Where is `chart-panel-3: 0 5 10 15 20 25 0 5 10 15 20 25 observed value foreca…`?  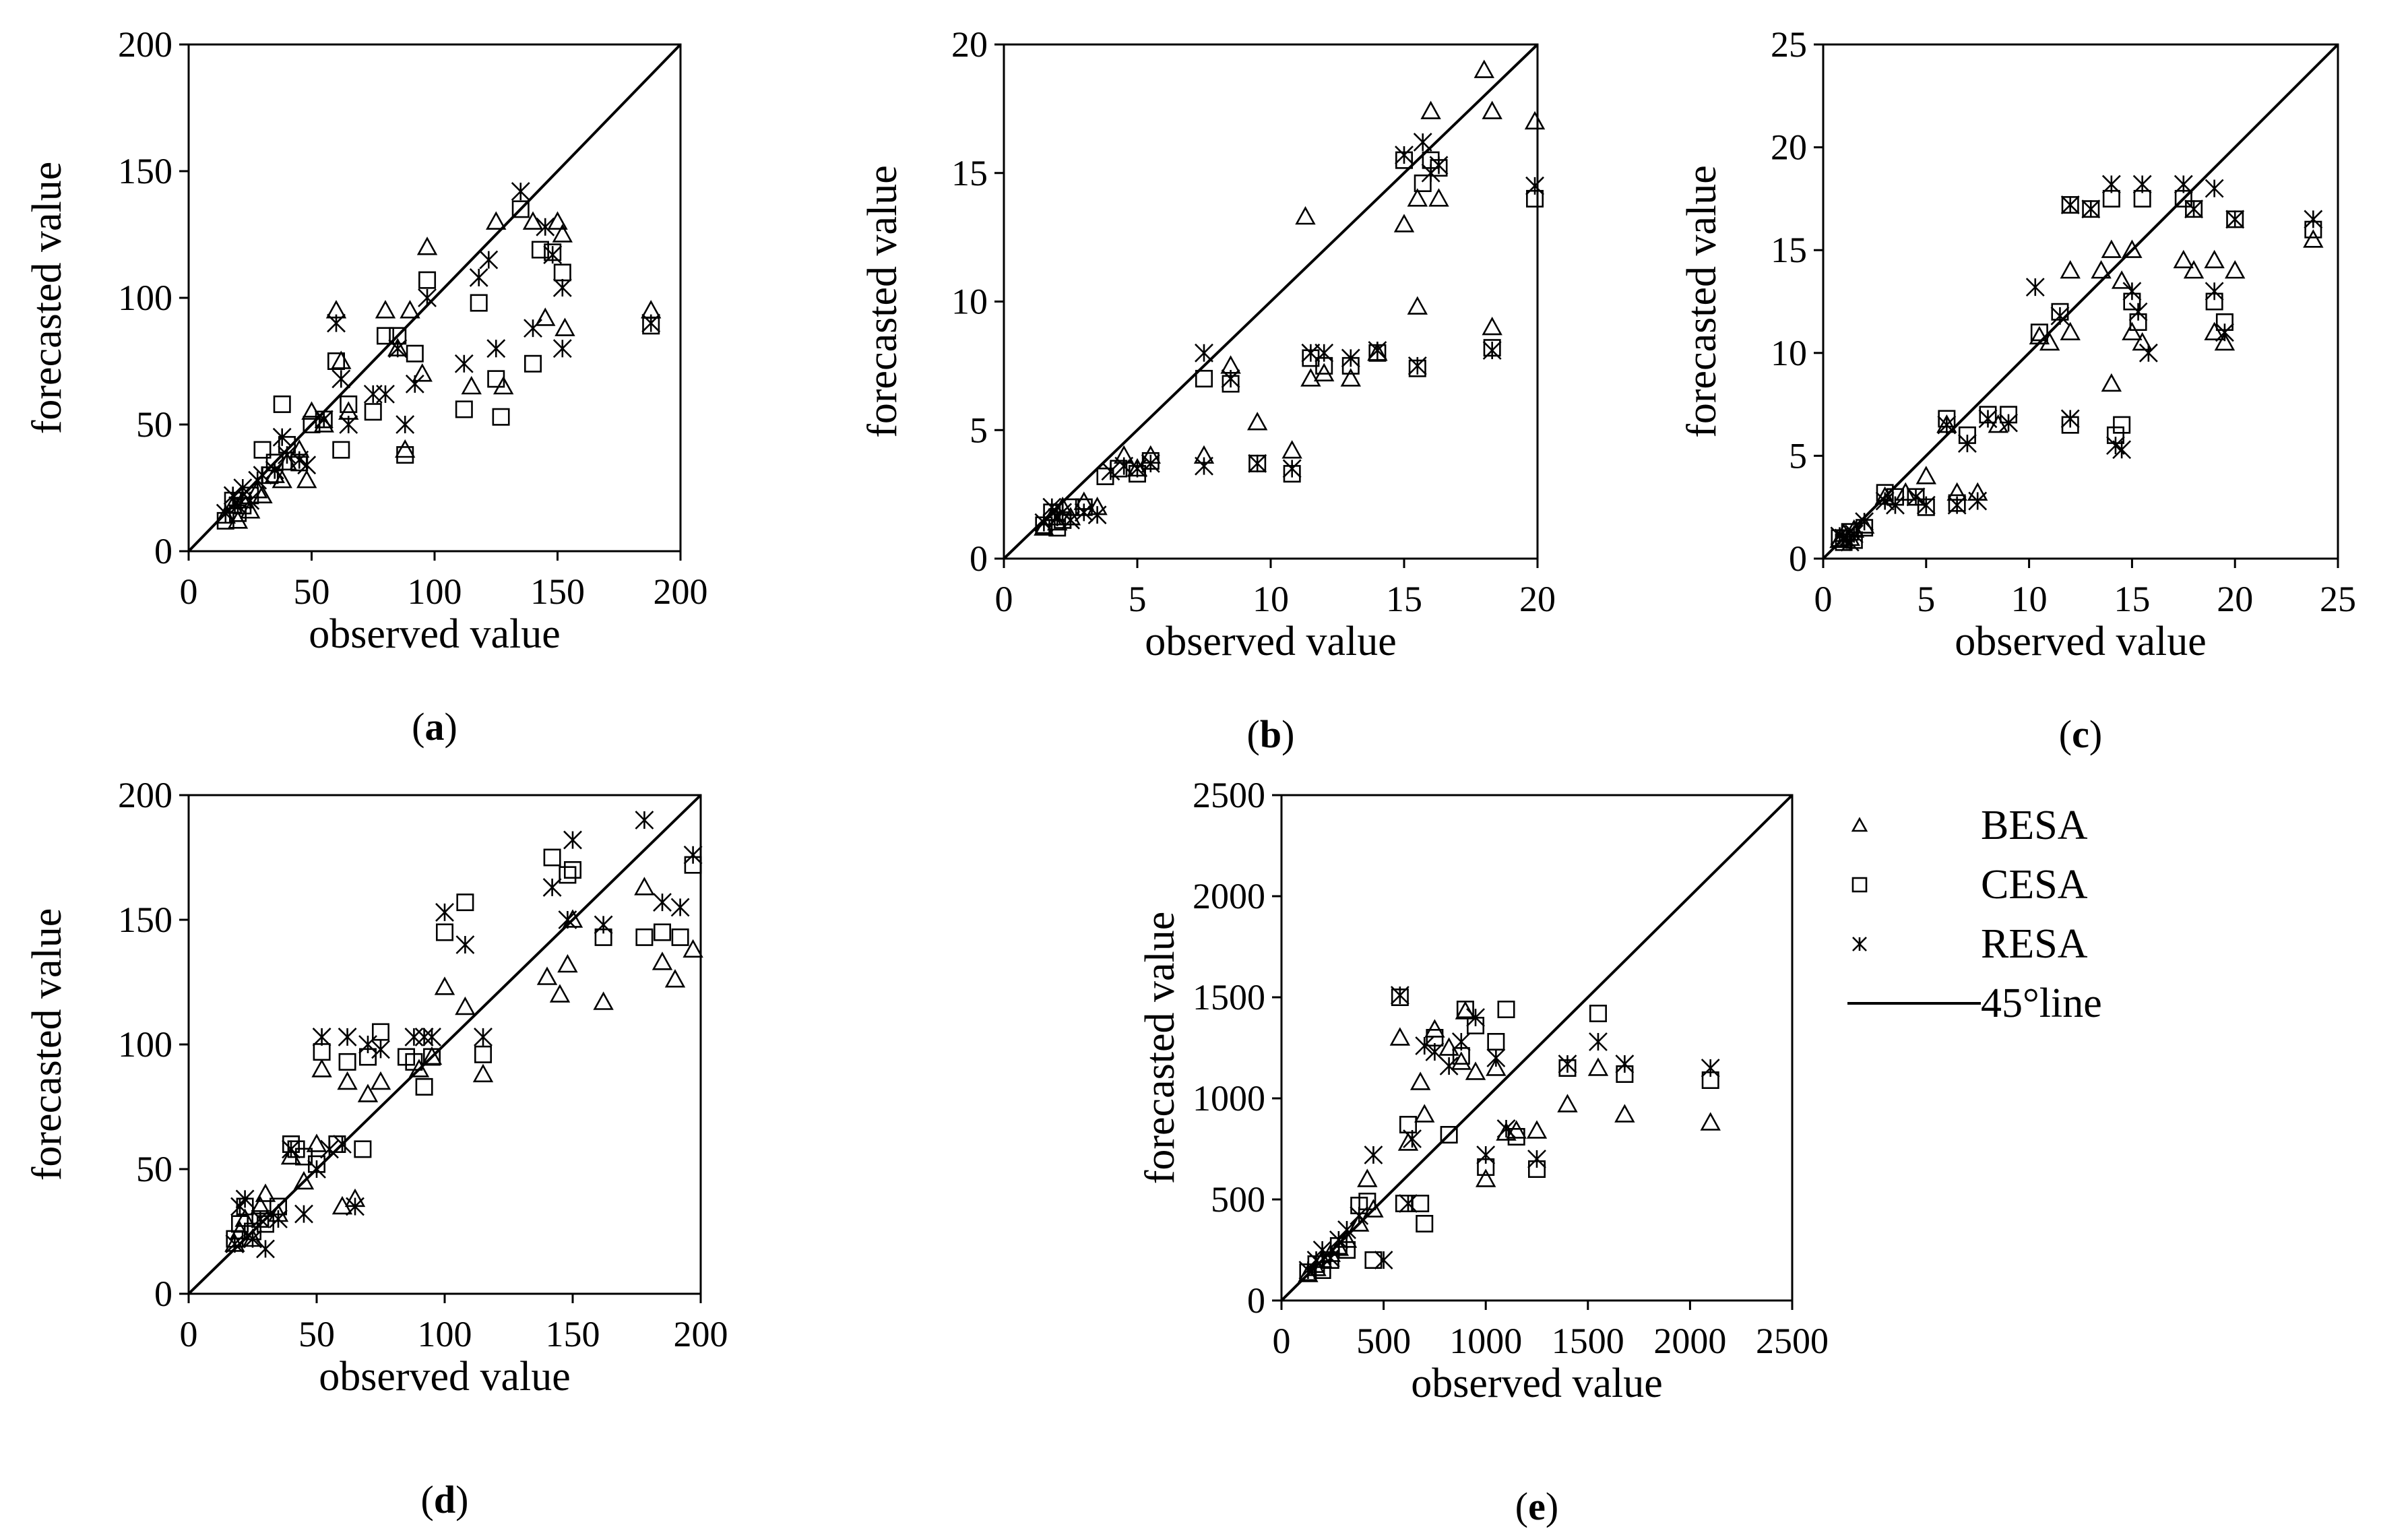 chart-panel-3: 0 5 10 15 20 25 0 5 10 15 20 25 observed value foreca… is located at coordinates (2017, 390).